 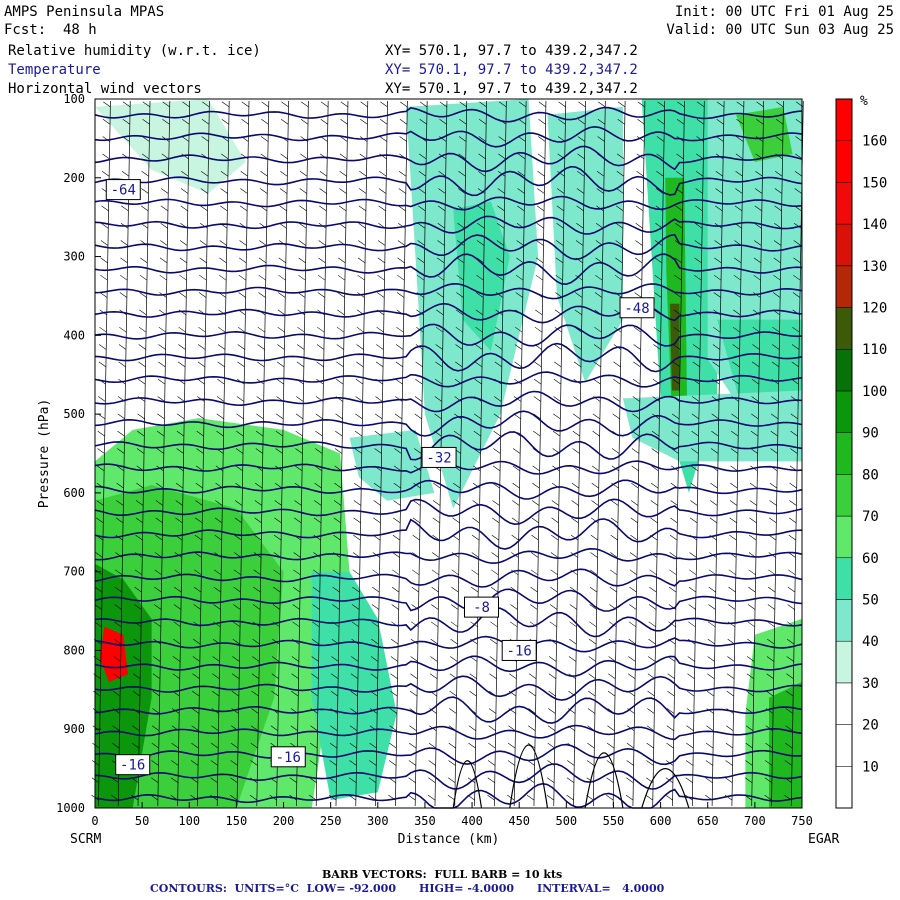 What do you see at coordinates (54, 70) in the screenshot?
I see `field-temp-name: Temperature` at bounding box center [54, 70].